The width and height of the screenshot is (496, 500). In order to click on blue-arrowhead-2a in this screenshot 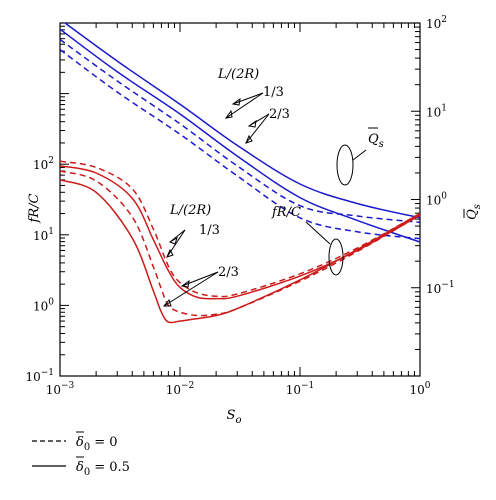, I will do `click(252, 123)`.